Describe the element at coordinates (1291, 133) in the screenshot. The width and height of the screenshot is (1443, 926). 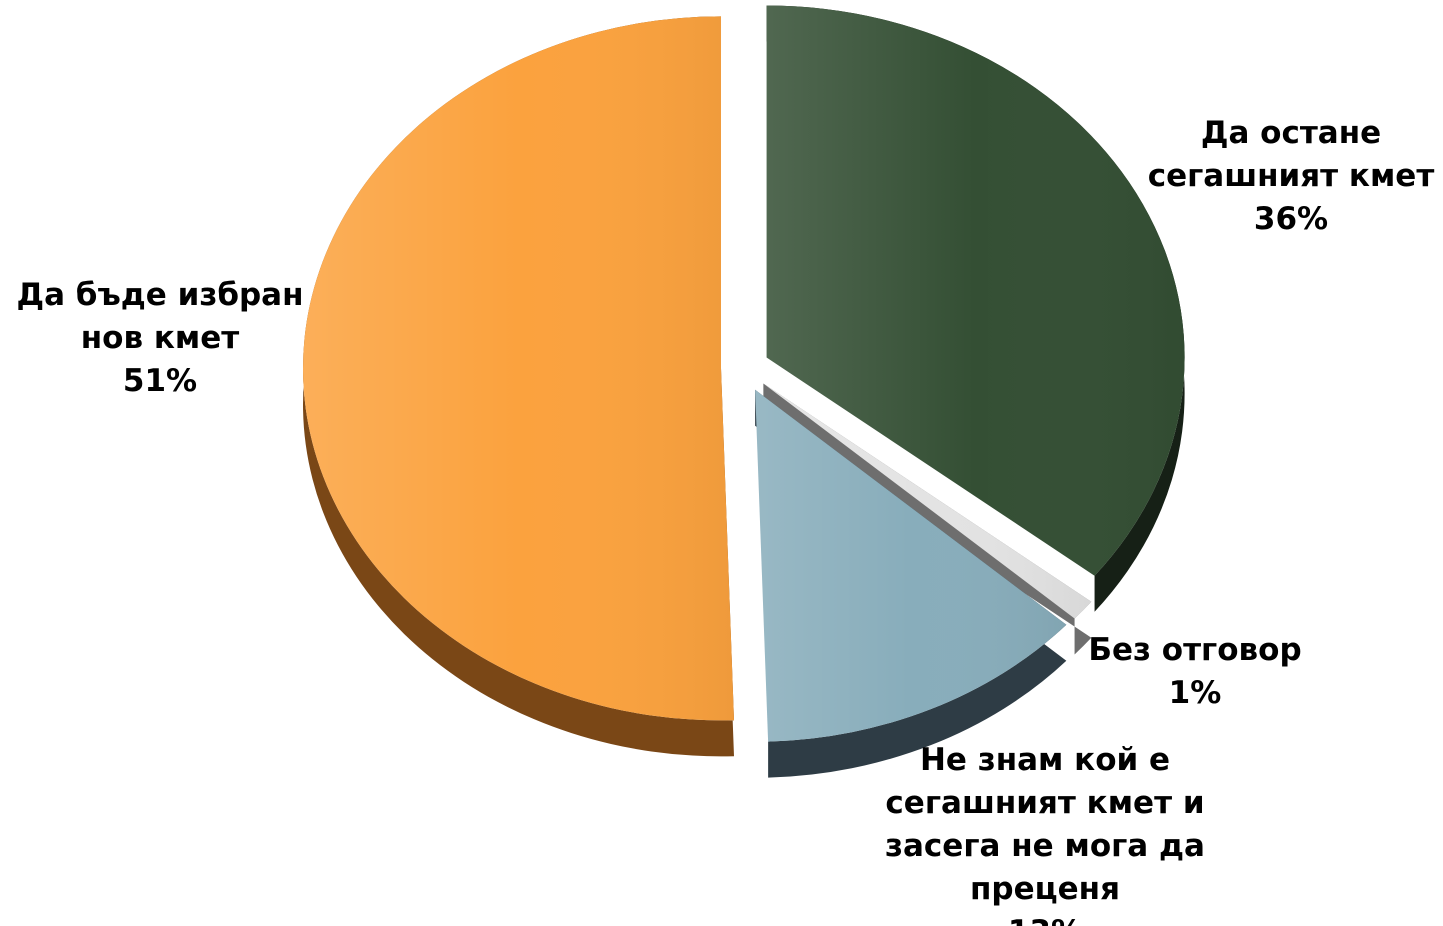
I see `slice-category-label: Да остане` at that location.